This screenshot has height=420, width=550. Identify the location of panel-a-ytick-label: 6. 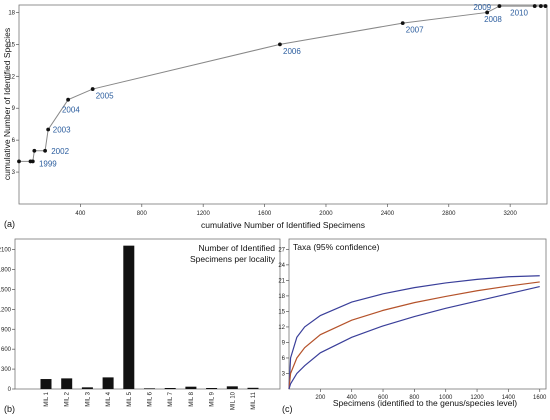
(14, 141).